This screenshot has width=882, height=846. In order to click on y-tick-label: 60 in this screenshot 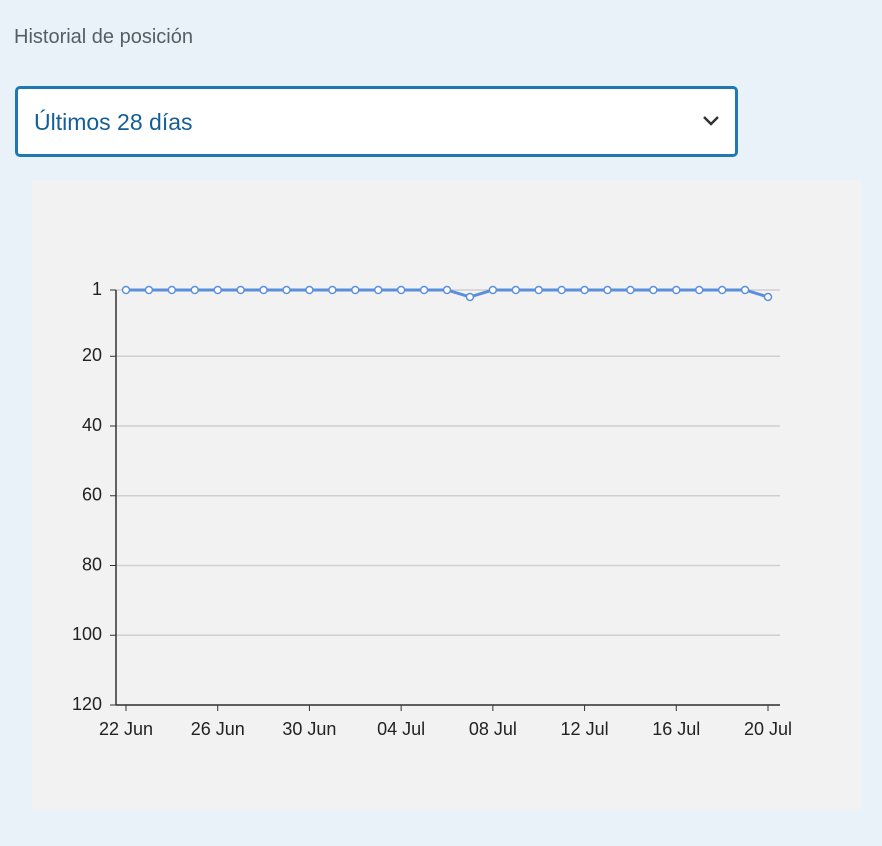, I will do `click(92, 495)`.